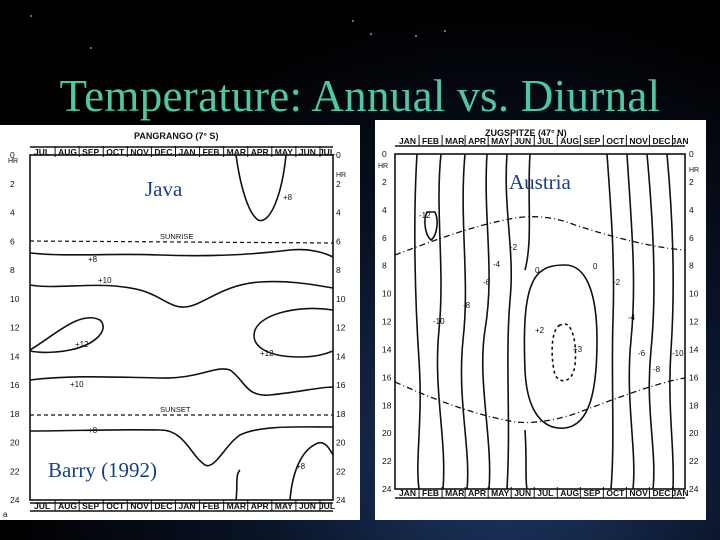 The height and width of the screenshot is (540, 720). I want to click on isotherm-label: -10, so click(678, 353).